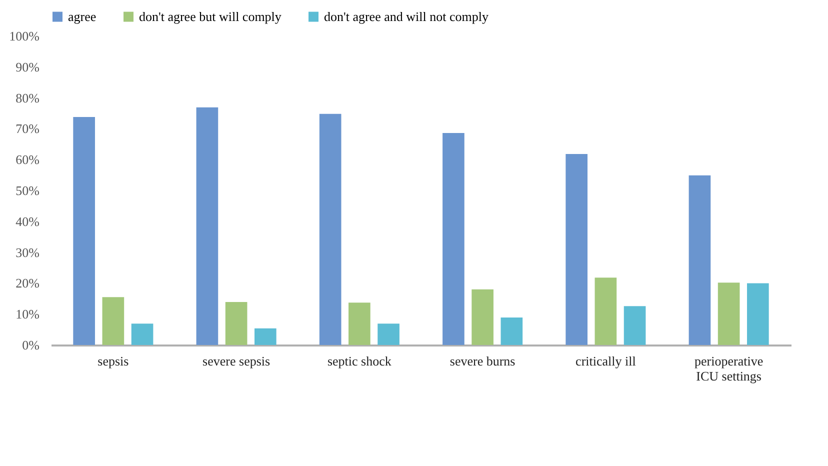 This screenshot has width=828, height=466. Describe the element at coordinates (82, 16) in the screenshot. I see `legend-label: agree` at that location.